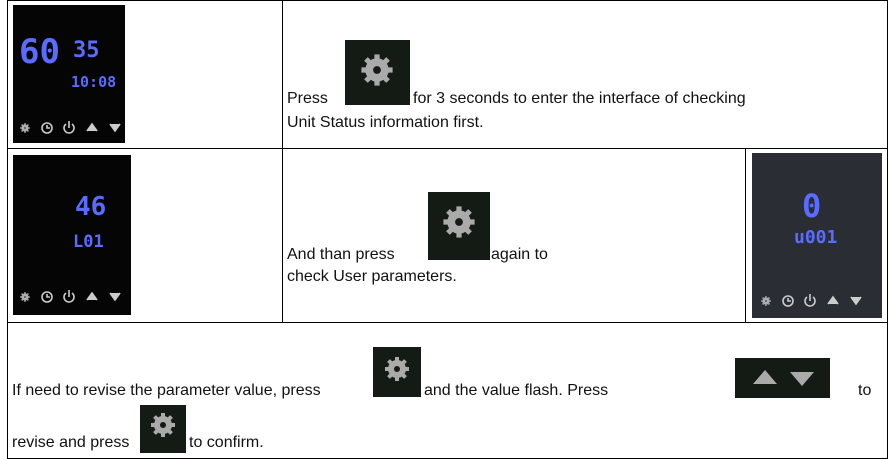 The image size is (895, 459). I want to click on text: check User parameters., so click(372, 276).